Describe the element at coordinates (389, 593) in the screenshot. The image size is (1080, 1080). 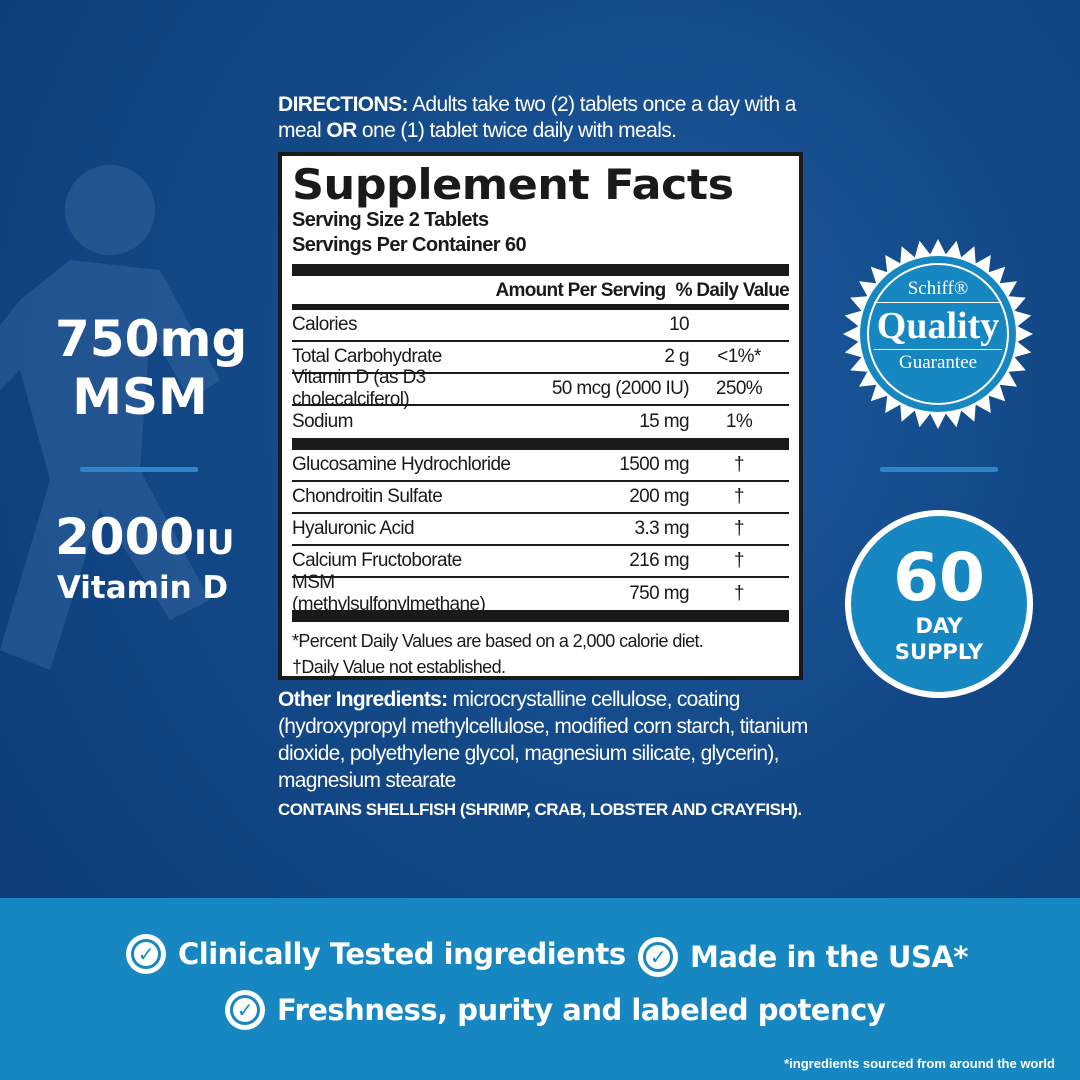
I see `cell-name: MSM (methylsulfonylmethane)` at that location.